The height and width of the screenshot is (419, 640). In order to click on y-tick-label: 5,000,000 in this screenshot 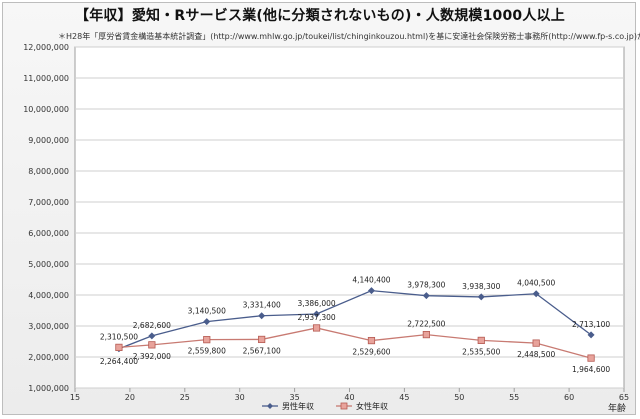, I will do `click(48, 264)`.